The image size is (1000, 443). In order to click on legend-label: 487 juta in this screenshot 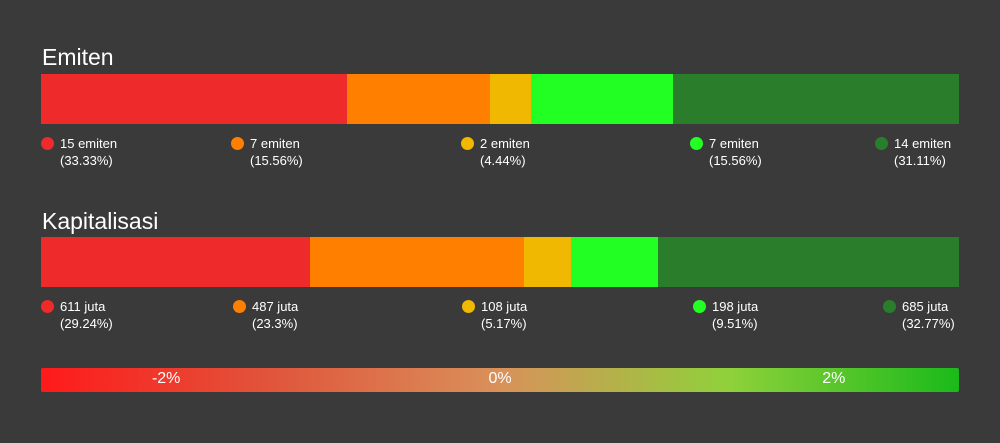, I will do `click(275, 306)`.